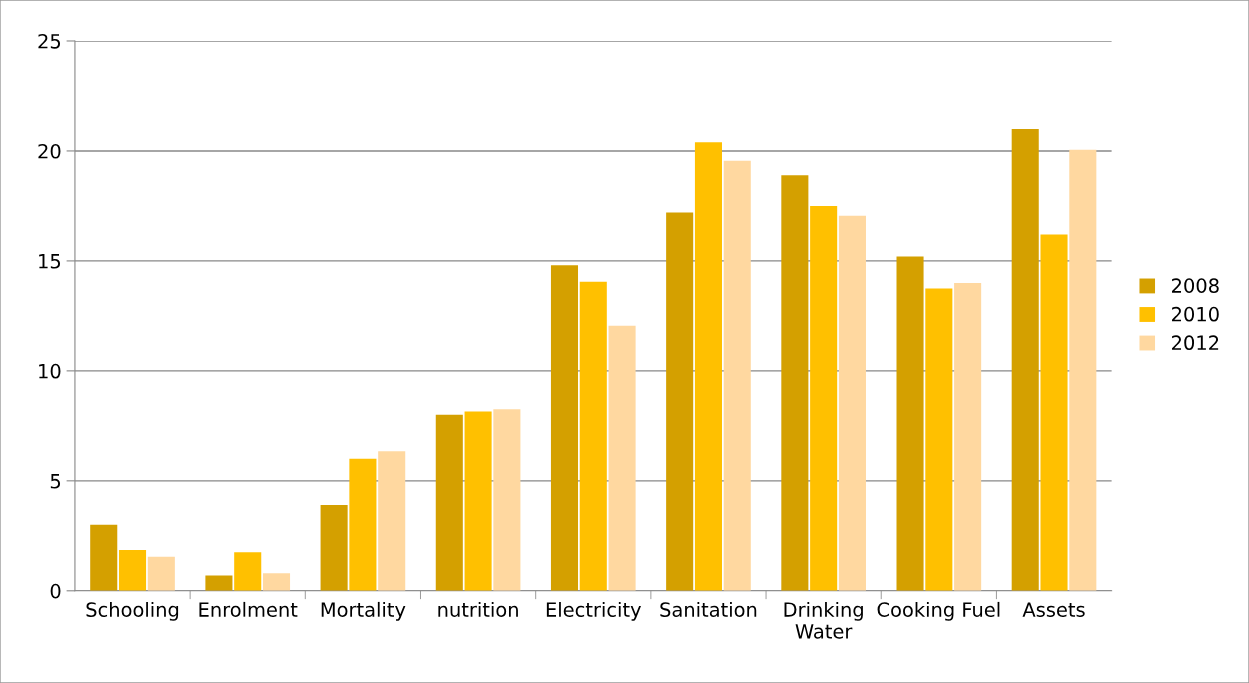  Describe the element at coordinates (708, 609) in the screenshot. I see `x-tick-label: Sanitation` at that location.